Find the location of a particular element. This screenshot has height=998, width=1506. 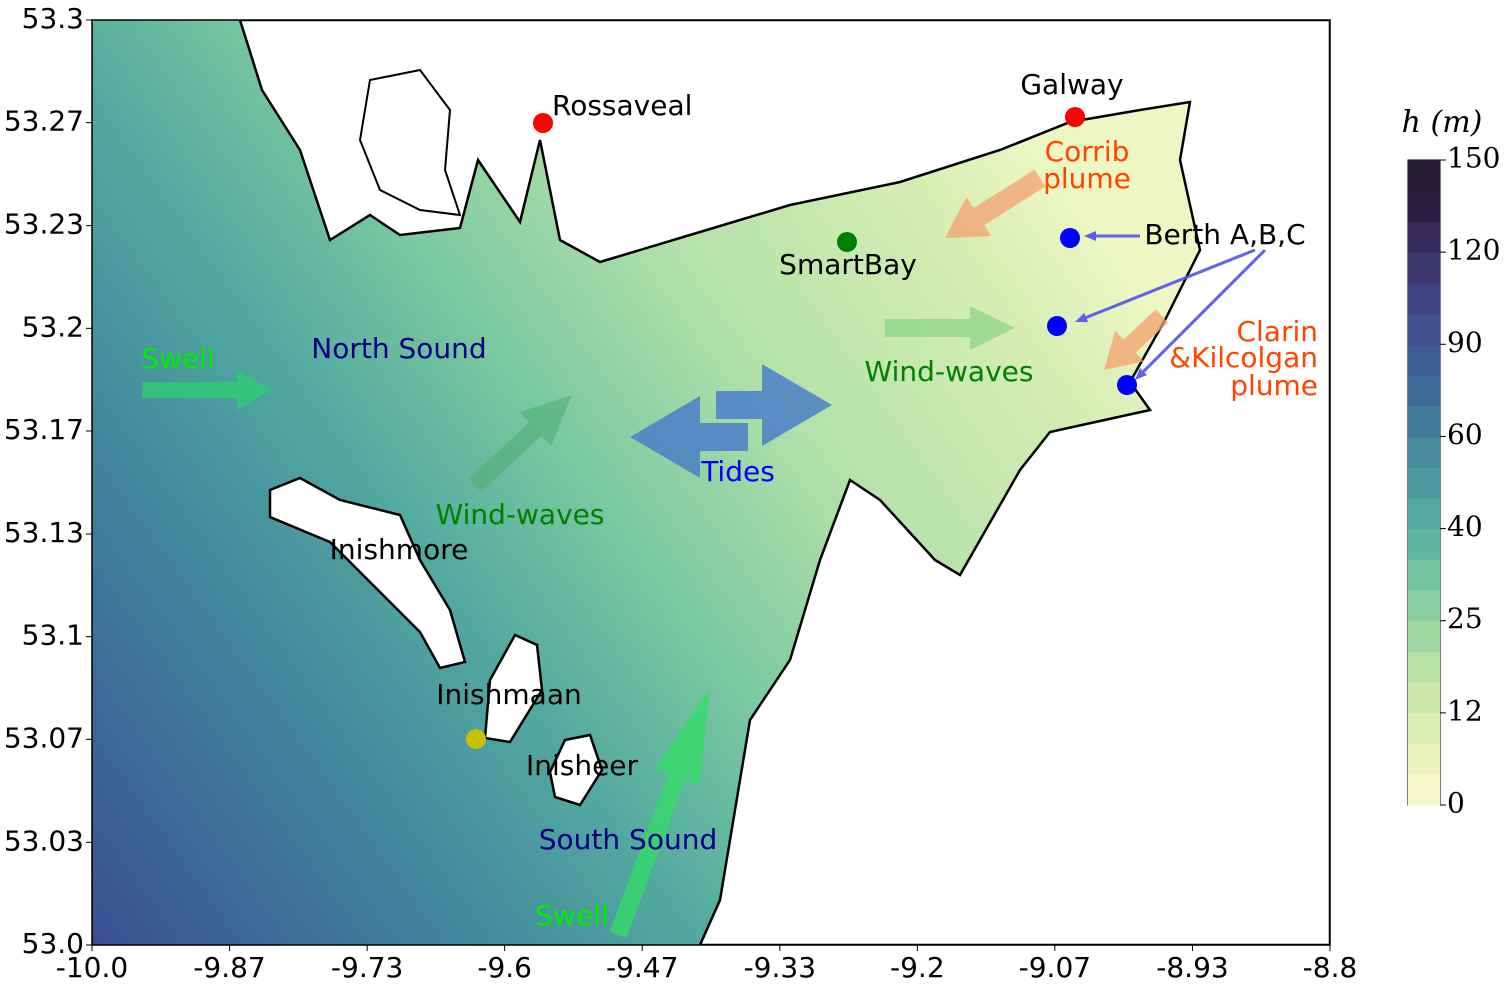

colorbar-tick-label: 40 is located at coordinates (1465, 526).